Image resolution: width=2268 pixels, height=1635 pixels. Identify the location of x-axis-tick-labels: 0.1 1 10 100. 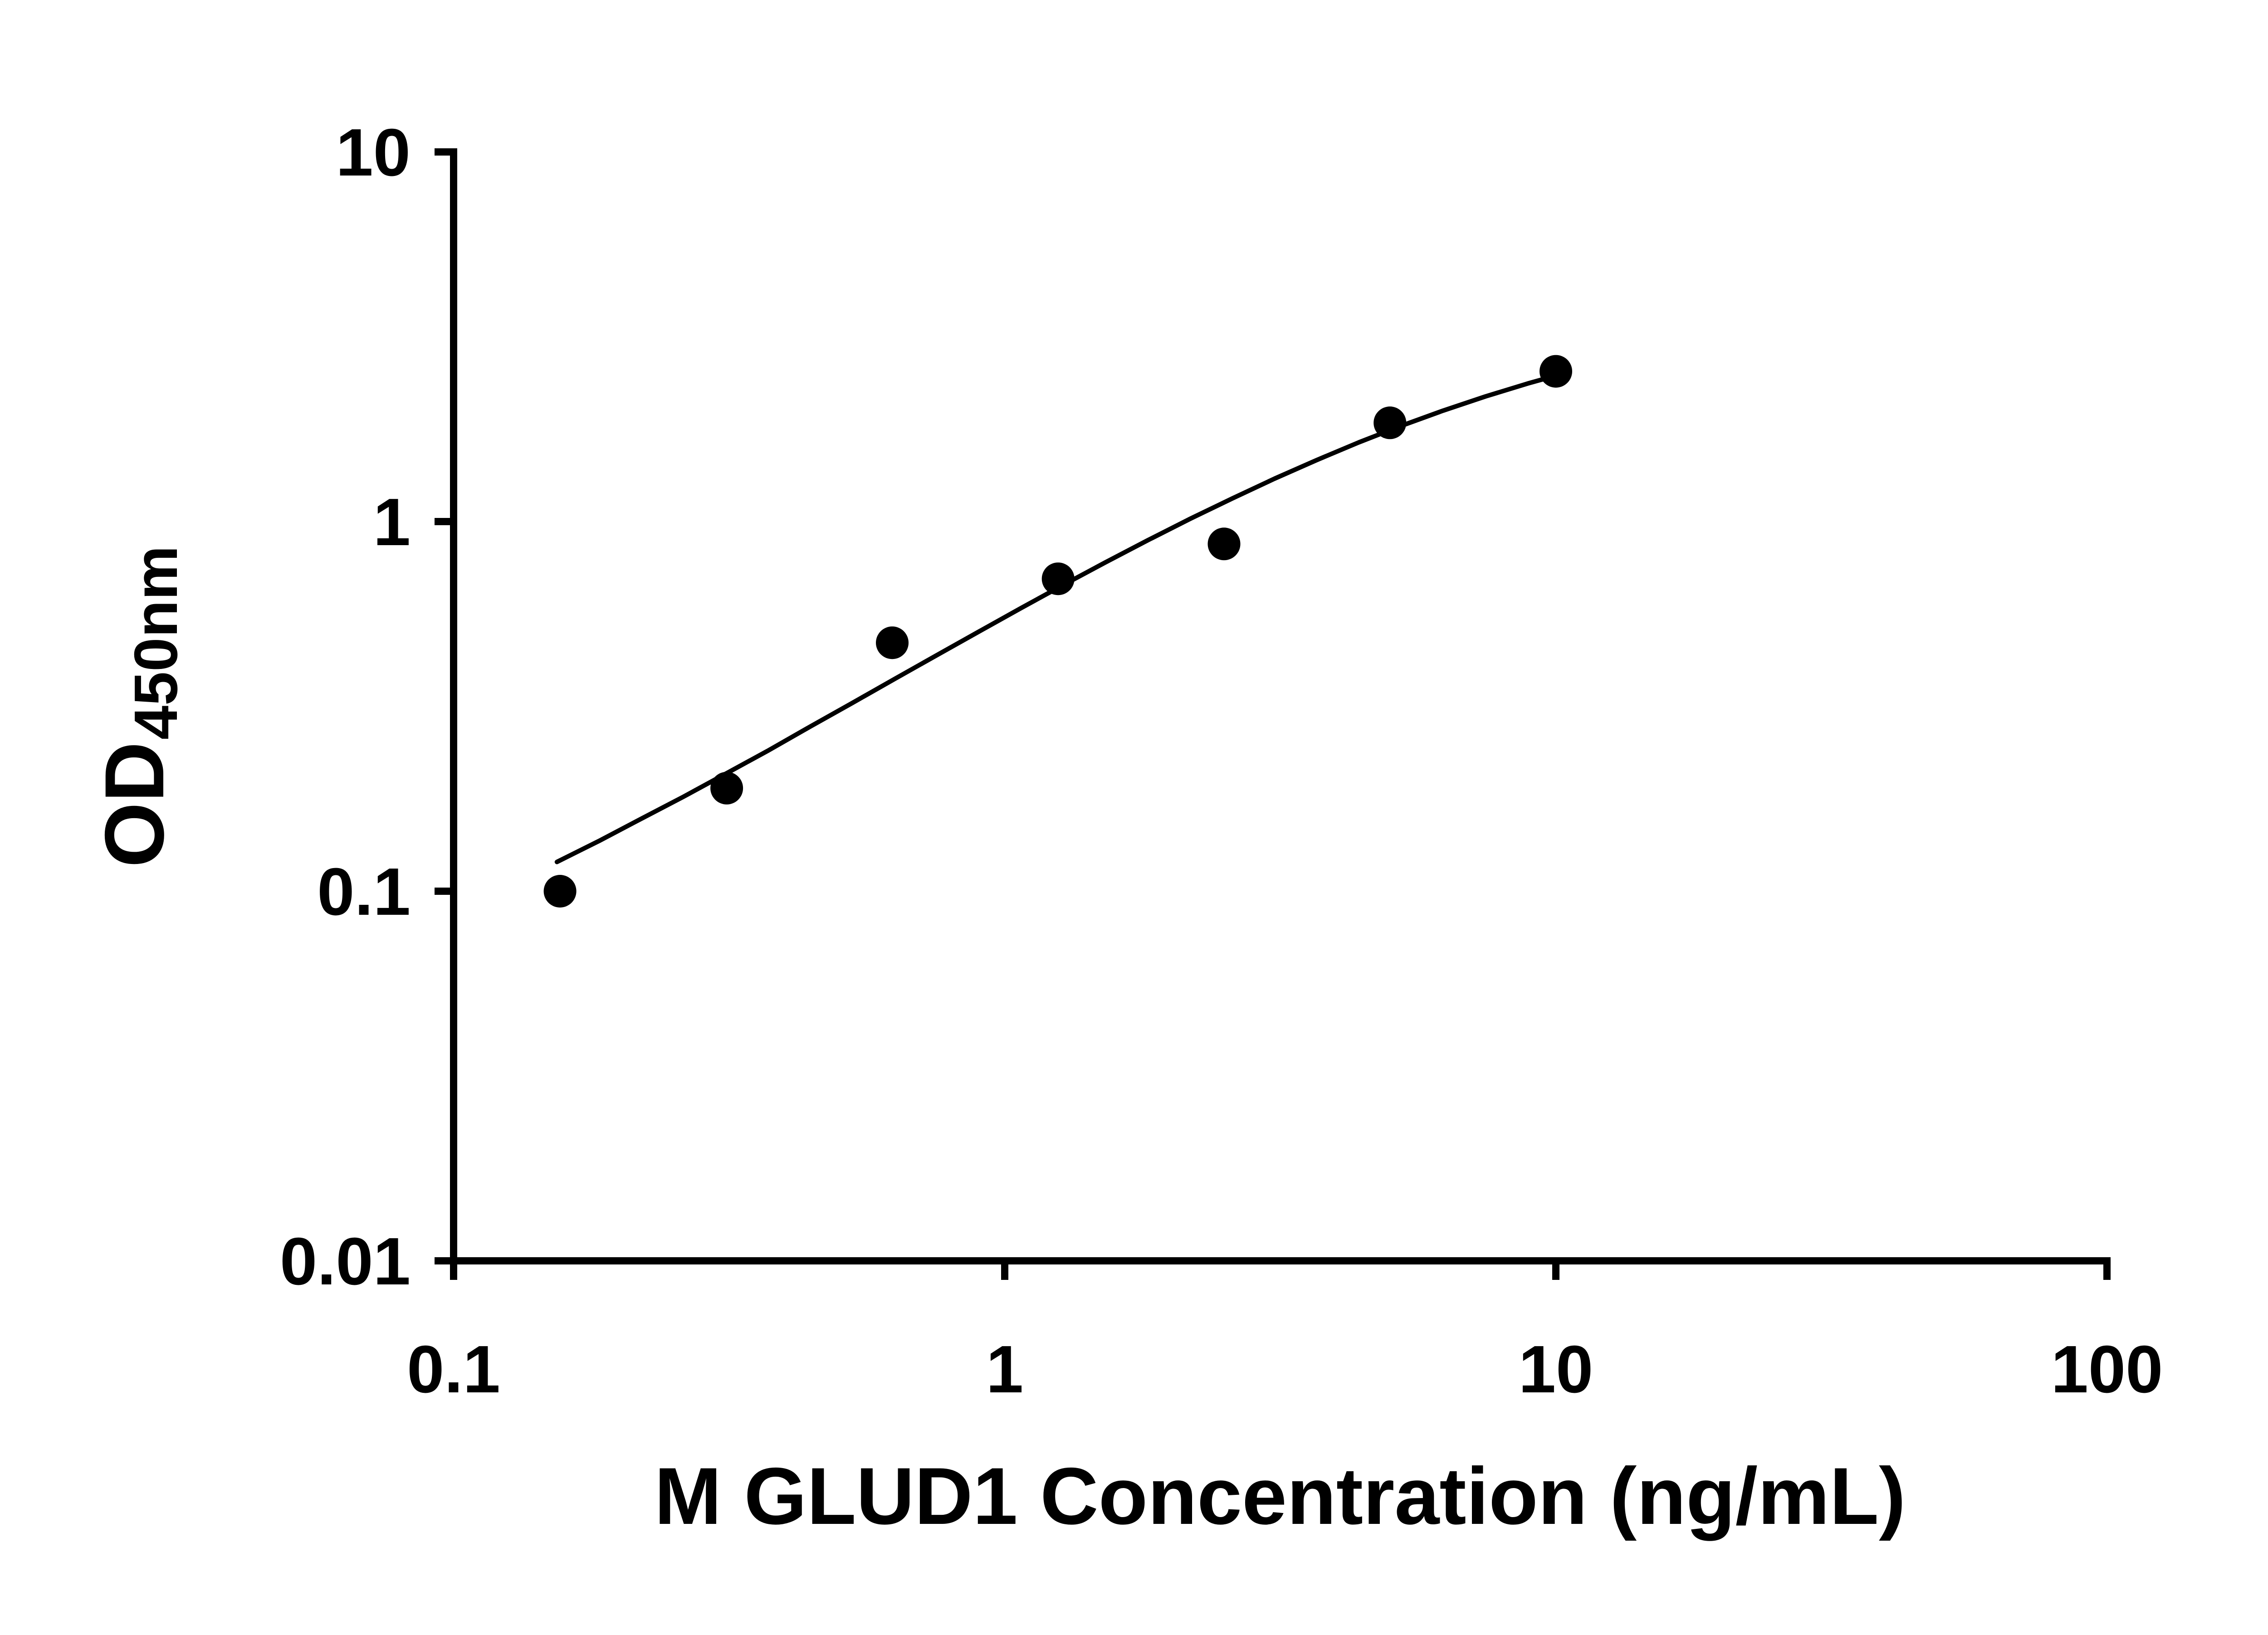
(1285, 1369).